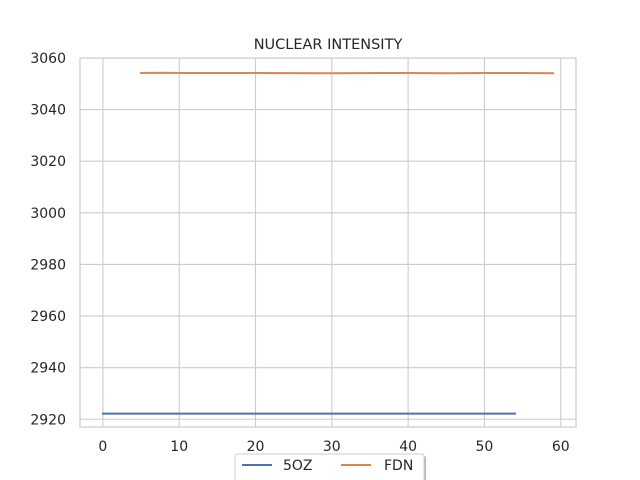 Image resolution: width=640 pixels, height=480 pixels. I want to click on legend-label-1: FDN, so click(398, 466).